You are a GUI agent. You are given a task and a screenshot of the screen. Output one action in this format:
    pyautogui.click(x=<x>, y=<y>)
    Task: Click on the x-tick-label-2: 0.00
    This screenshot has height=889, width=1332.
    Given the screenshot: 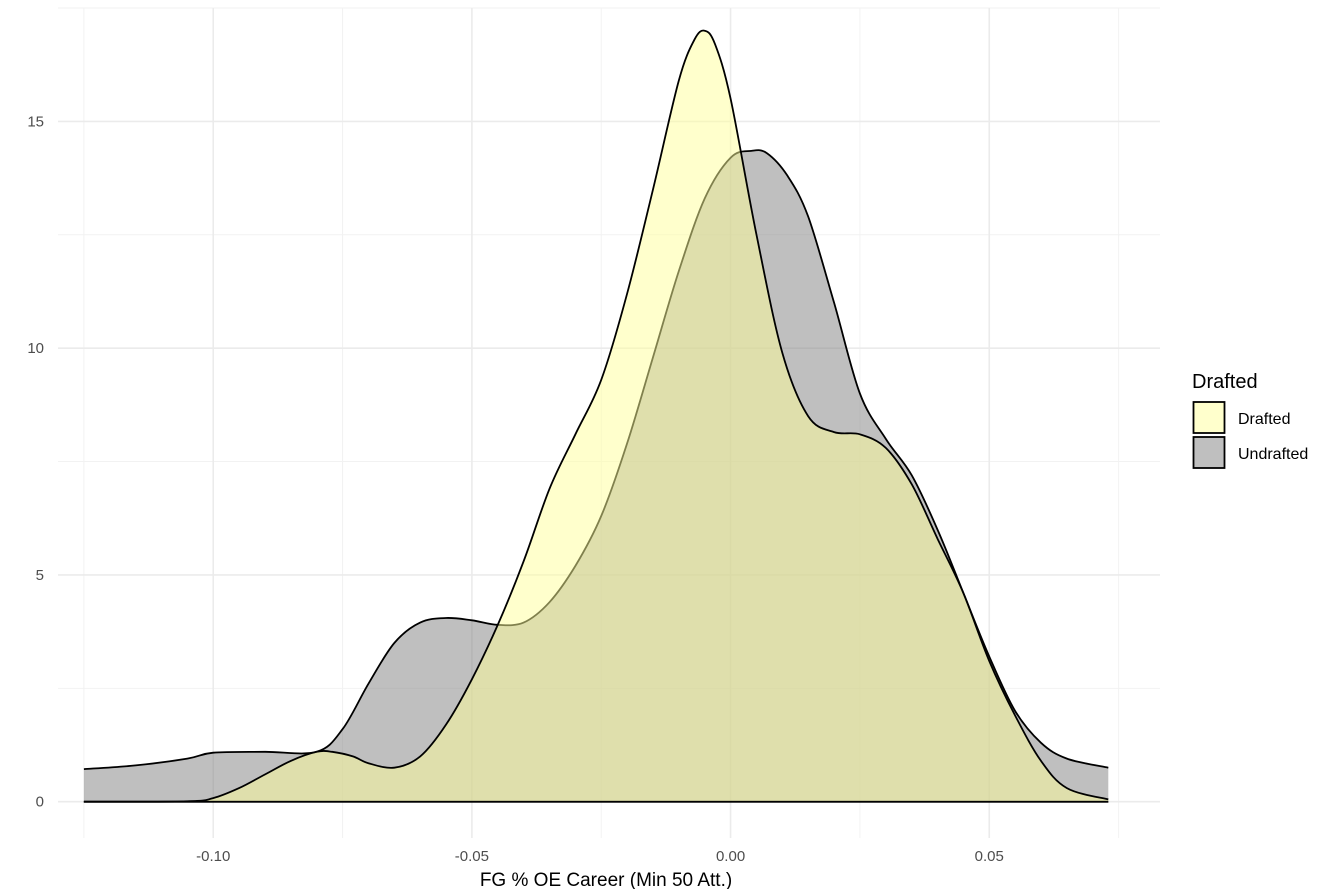 What is the action you would take?
    pyautogui.click(x=730, y=856)
    